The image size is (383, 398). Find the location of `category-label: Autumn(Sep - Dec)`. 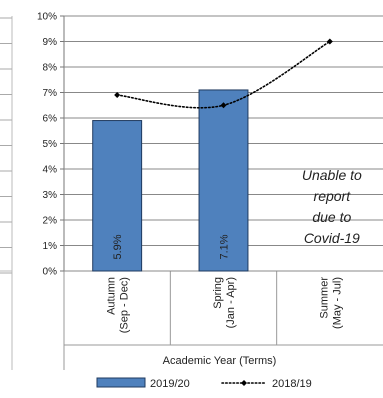

category-label: Autumn(Sep - Dec) is located at coordinates (118, 305).